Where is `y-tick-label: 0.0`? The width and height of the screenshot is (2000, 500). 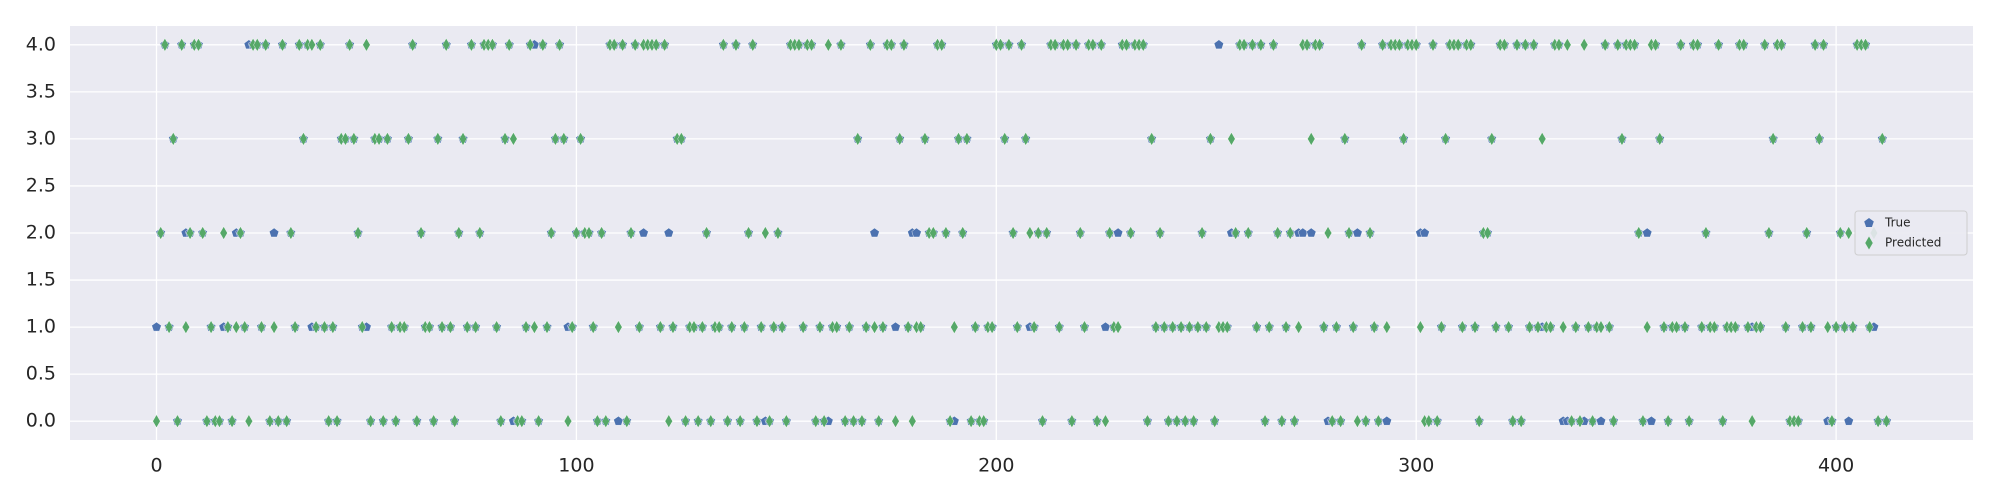 y-tick-label: 0.0 is located at coordinates (41, 421).